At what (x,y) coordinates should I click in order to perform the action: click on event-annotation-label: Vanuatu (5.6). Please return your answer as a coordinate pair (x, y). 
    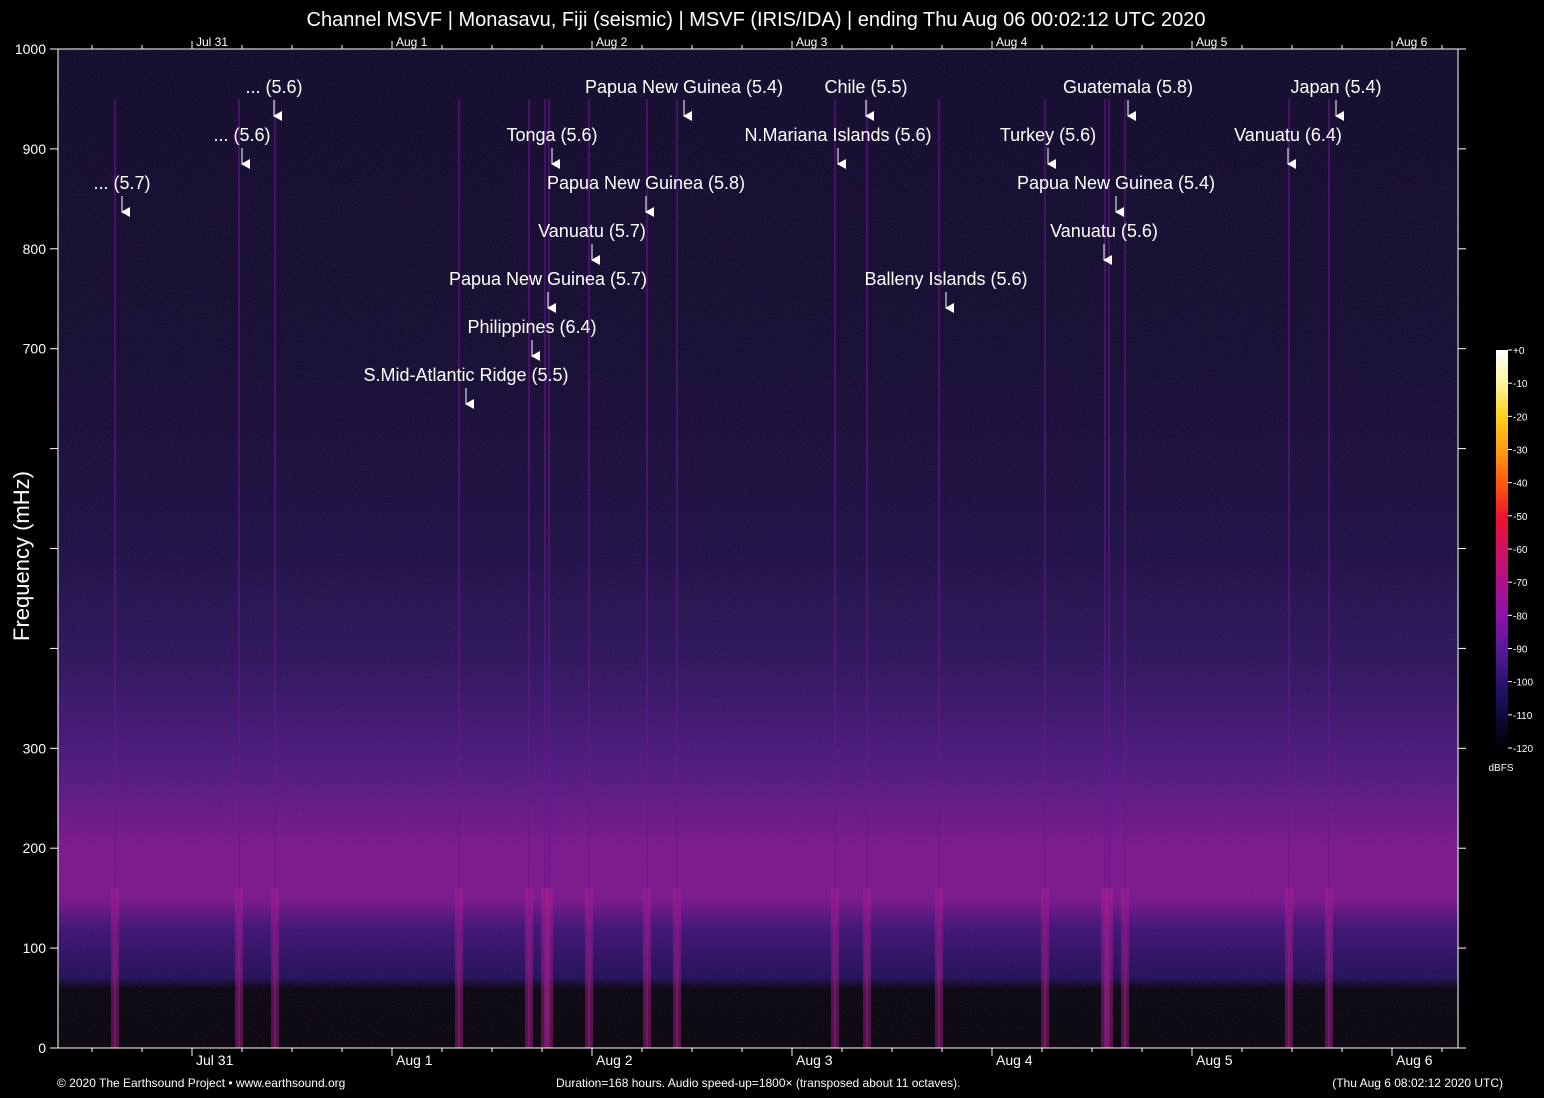
    Looking at the image, I should click on (1104, 231).